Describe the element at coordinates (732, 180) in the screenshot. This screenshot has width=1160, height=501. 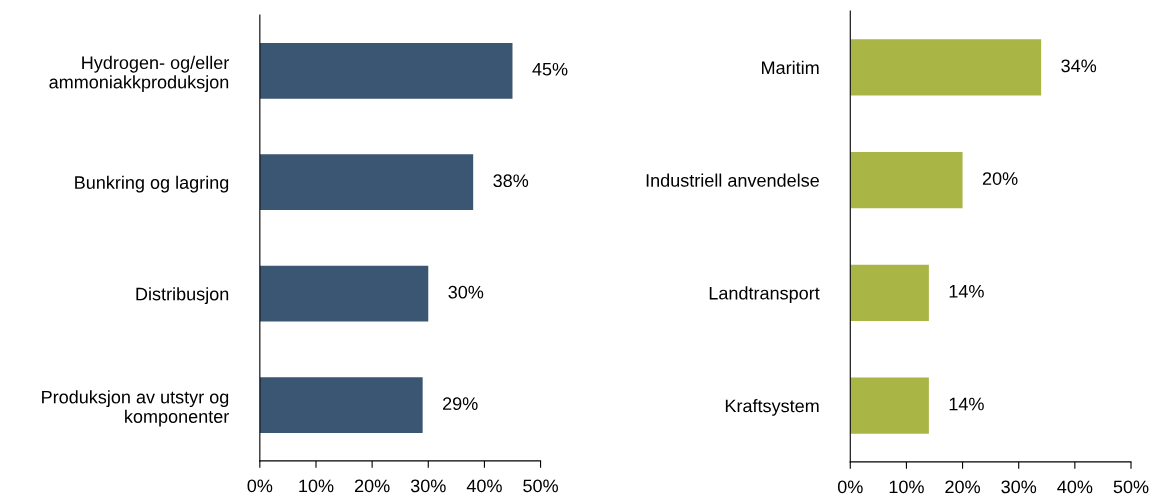
I see `y-tick-label: Industriell anvendelse` at that location.